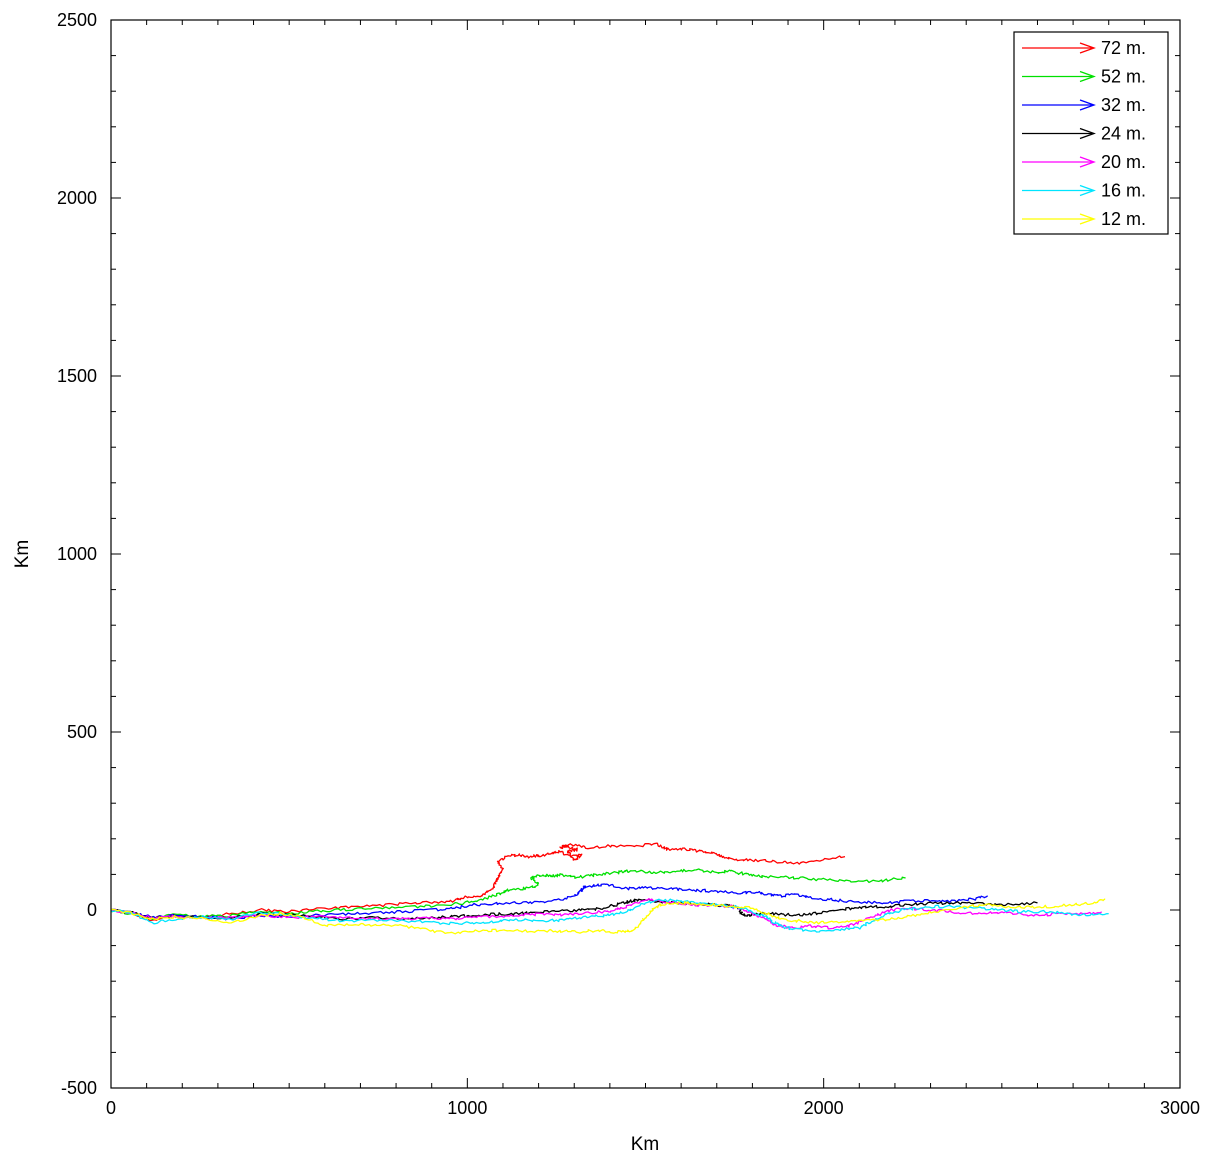 Image resolution: width=1209 pixels, height=1158 pixels. What do you see at coordinates (111, 1108) in the screenshot?
I see `x-tick-label: 0` at bounding box center [111, 1108].